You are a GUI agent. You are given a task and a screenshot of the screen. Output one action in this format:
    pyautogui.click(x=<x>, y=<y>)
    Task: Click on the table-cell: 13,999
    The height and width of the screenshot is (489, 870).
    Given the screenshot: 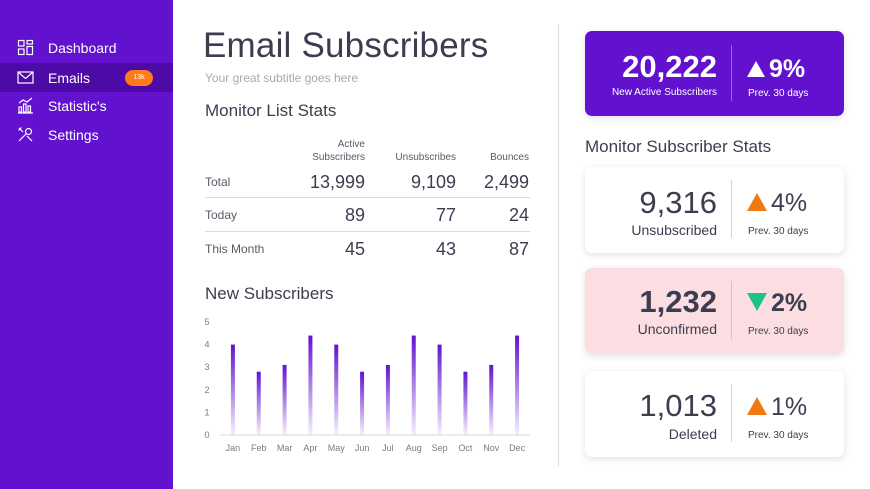 What is the action you would take?
    pyautogui.click(x=337, y=182)
    